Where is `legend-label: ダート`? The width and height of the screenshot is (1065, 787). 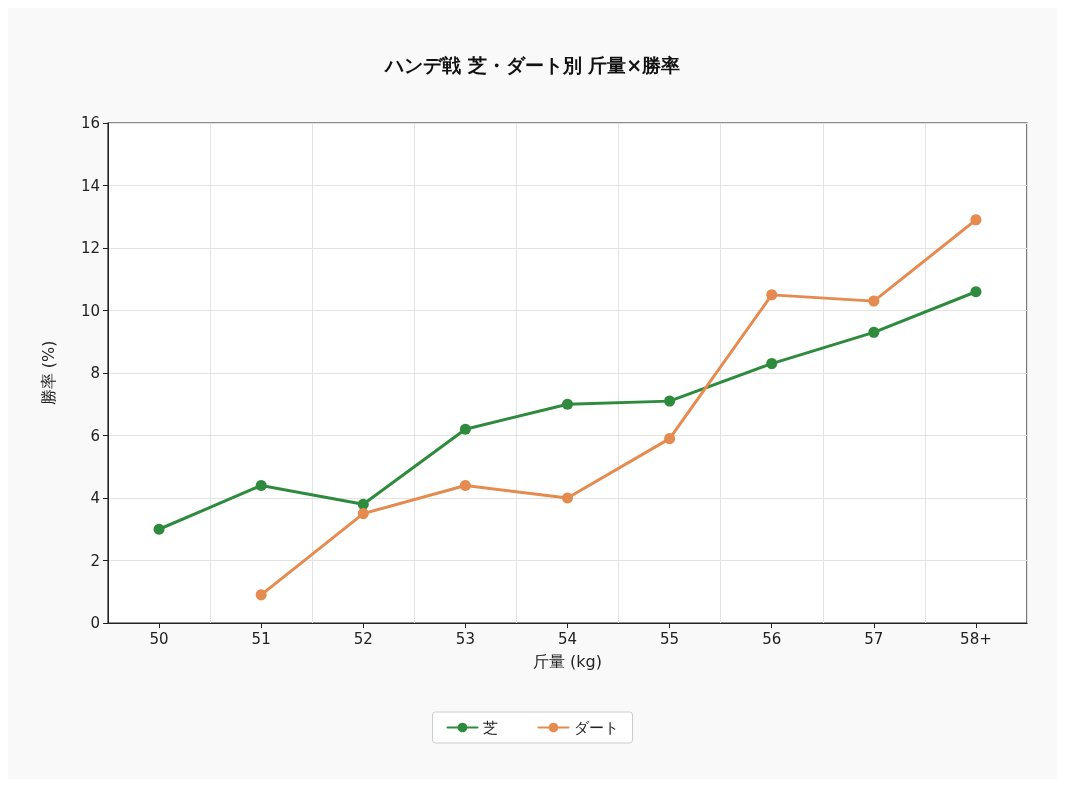
legend-label: ダート is located at coordinates (596, 727).